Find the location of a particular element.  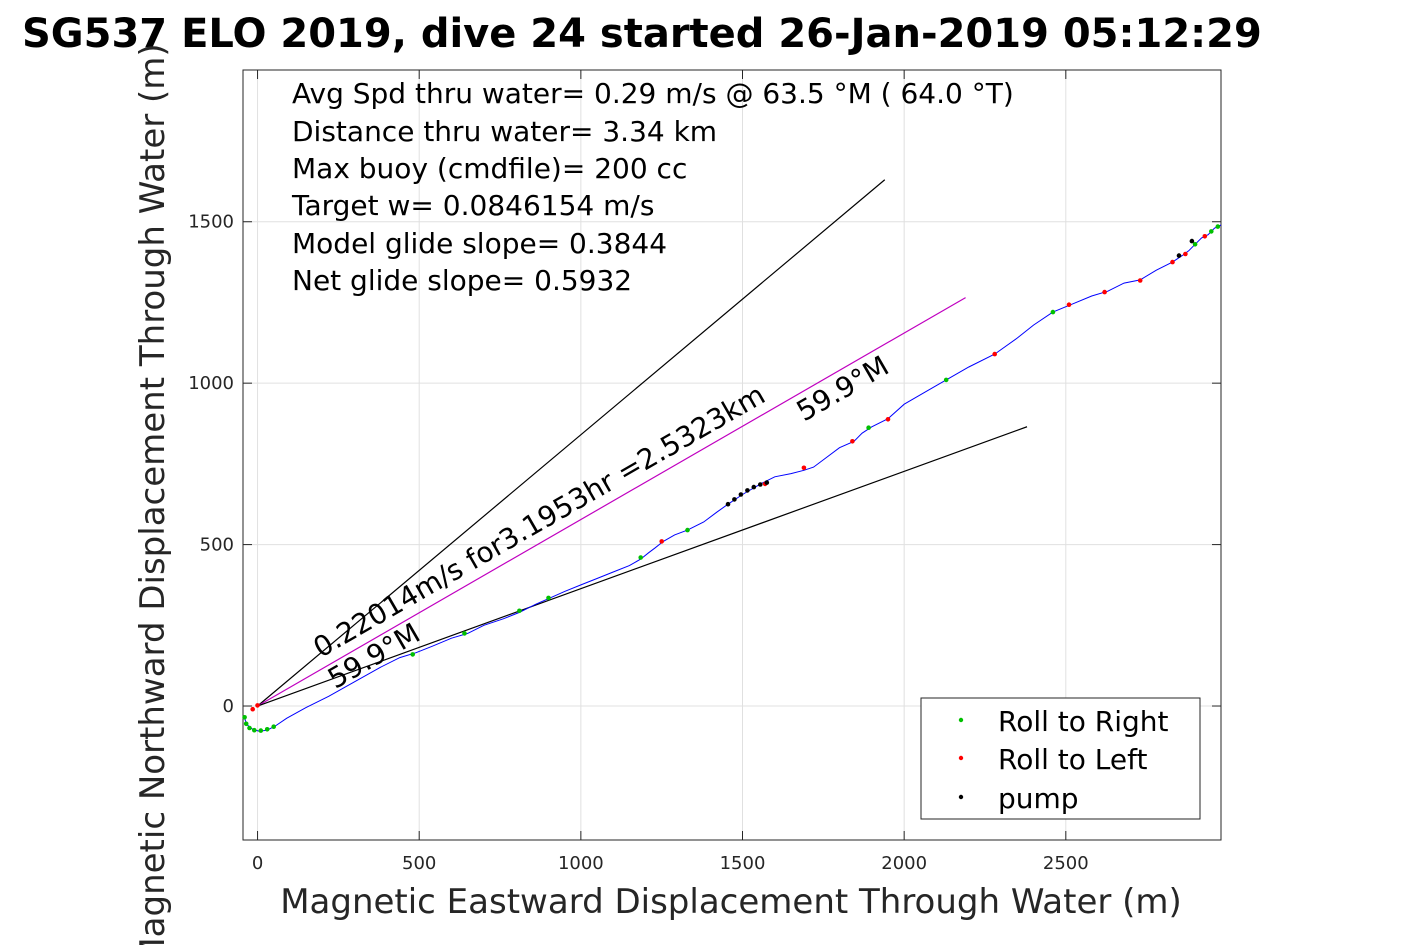

summary-line-net-glide: Net glide slope= 0.5932 is located at coordinates (462, 280).